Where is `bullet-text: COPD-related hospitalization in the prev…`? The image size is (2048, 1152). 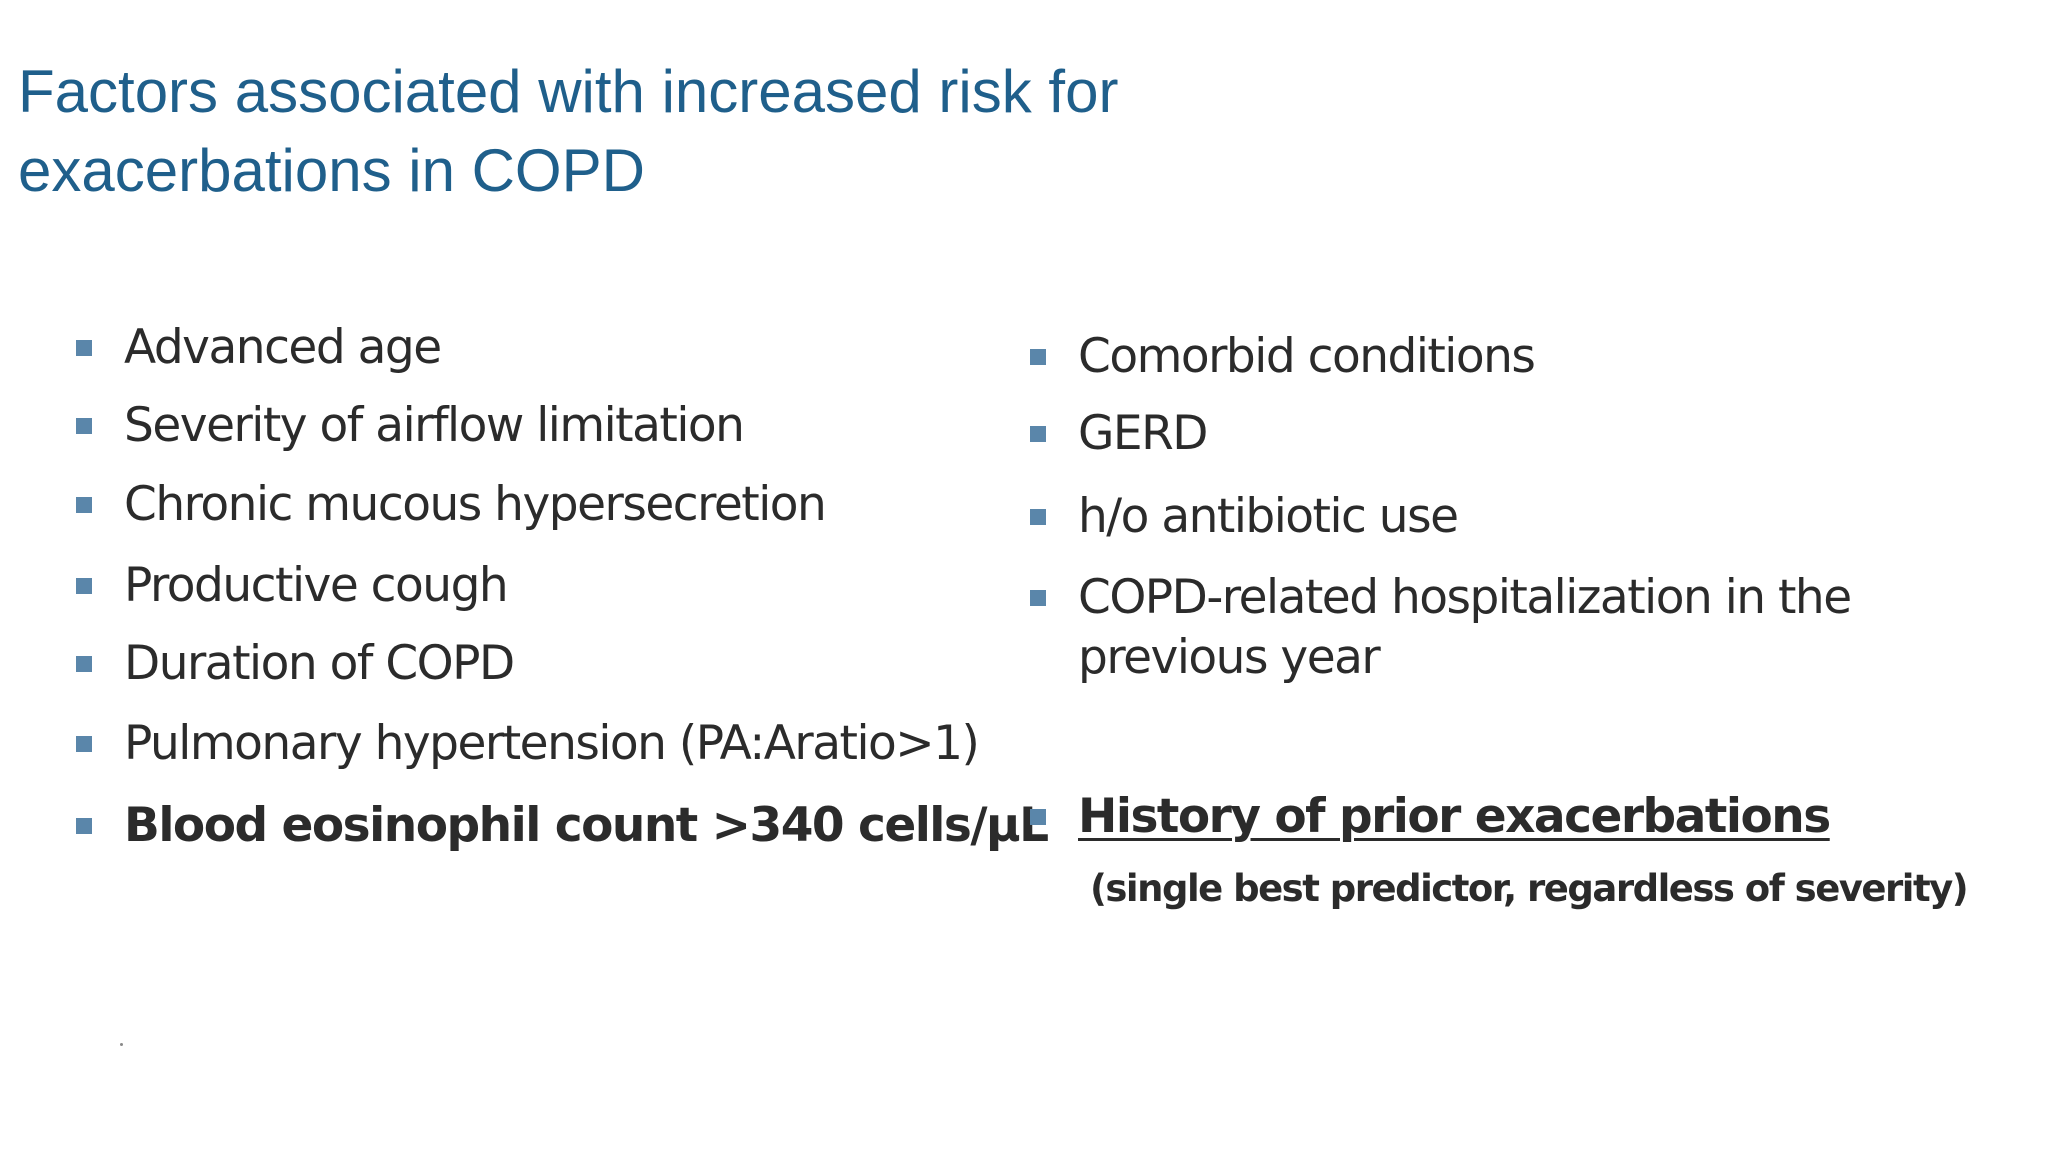
bullet-text: COPD-related hospitalization in the prev… is located at coordinates (1465, 627).